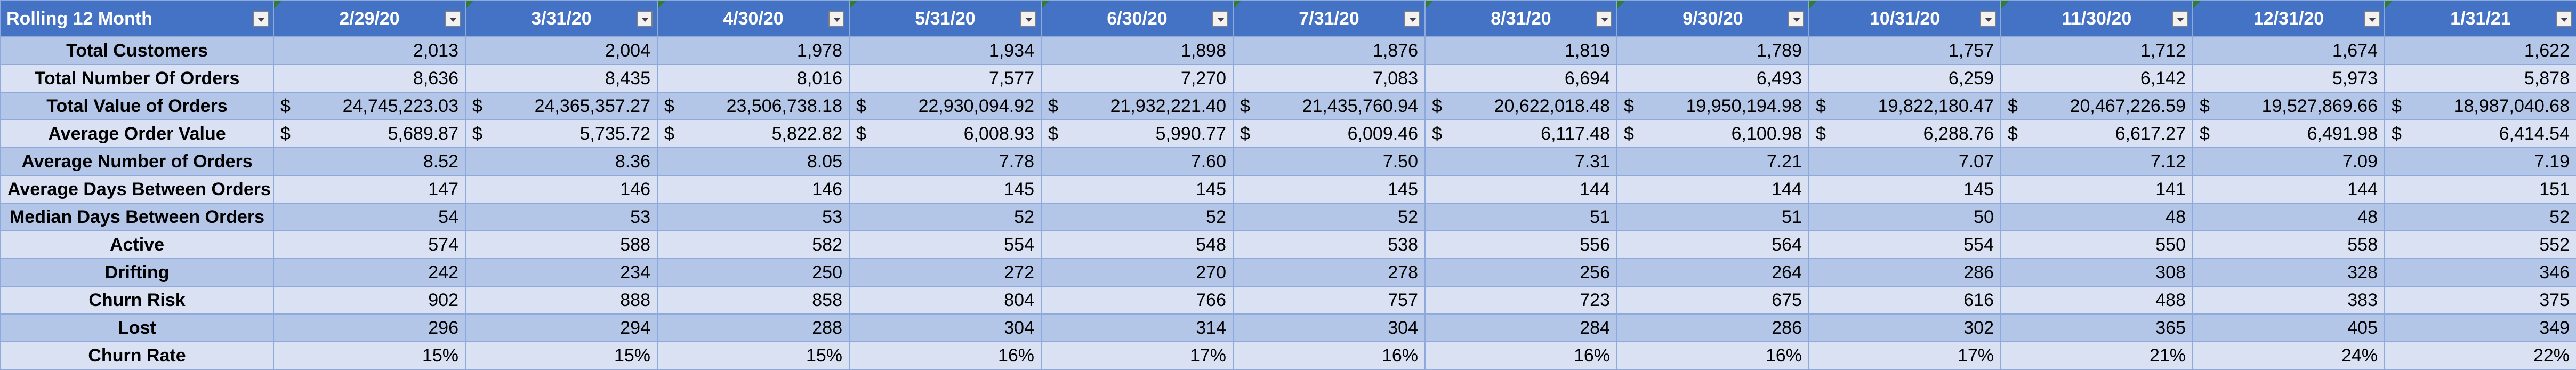 This screenshot has height=370, width=2576. I want to click on data-cell: $5,689.87, so click(369, 133).